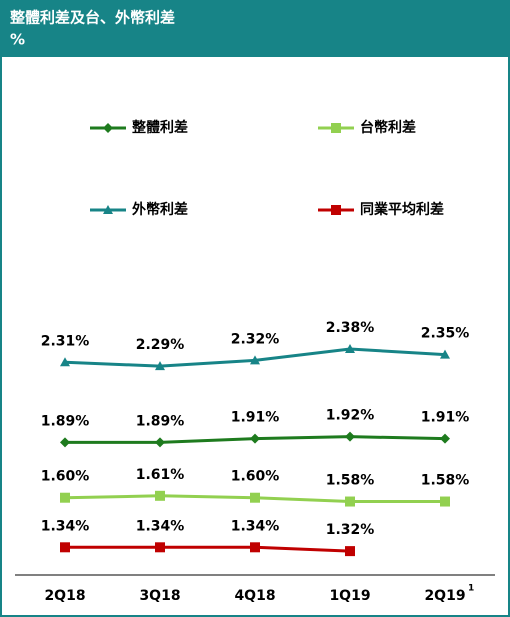 This screenshot has height=617, width=510. Describe the element at coordinates (208, 549) in the screenshot. I see `series-line` at that location.